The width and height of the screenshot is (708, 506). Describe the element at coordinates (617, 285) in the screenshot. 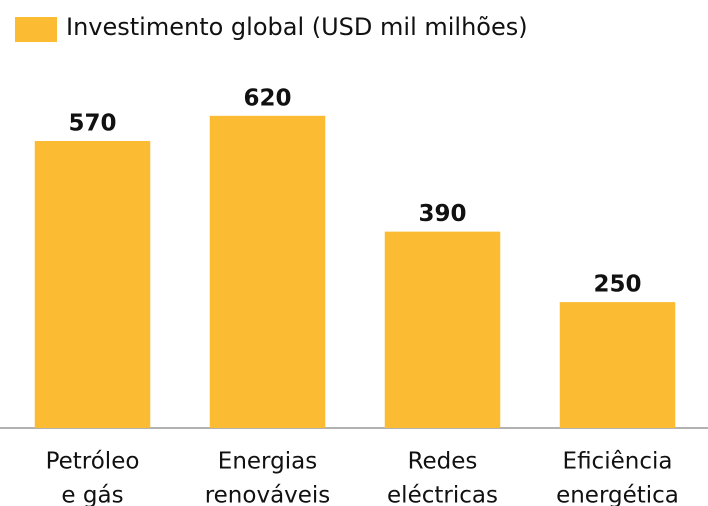

I see `value-label: 250` at that location.